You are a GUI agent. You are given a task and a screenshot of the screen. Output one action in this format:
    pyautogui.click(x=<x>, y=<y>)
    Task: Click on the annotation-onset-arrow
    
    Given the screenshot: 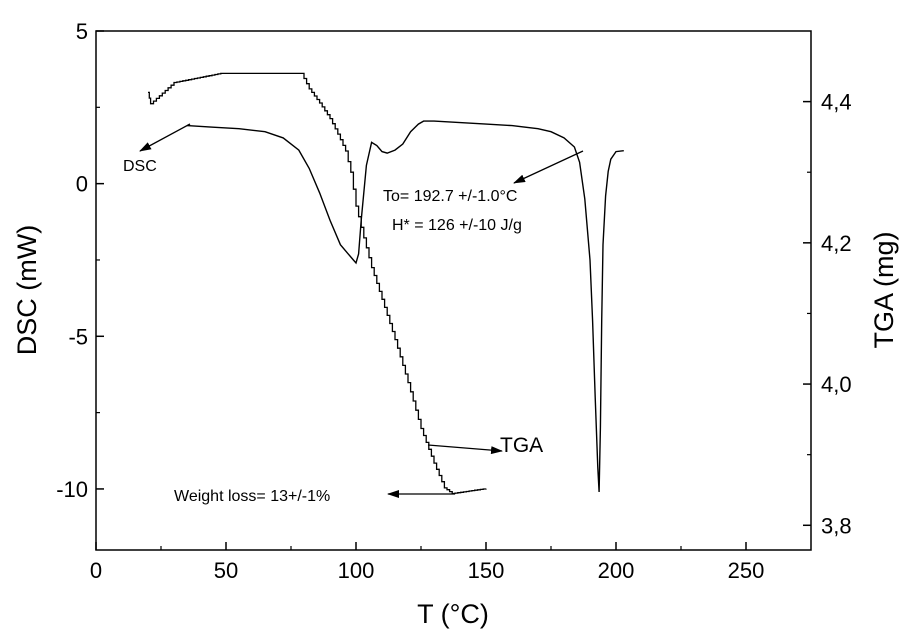 What is the action you would take?
    pyautogui.click(x=548, y=167)
    